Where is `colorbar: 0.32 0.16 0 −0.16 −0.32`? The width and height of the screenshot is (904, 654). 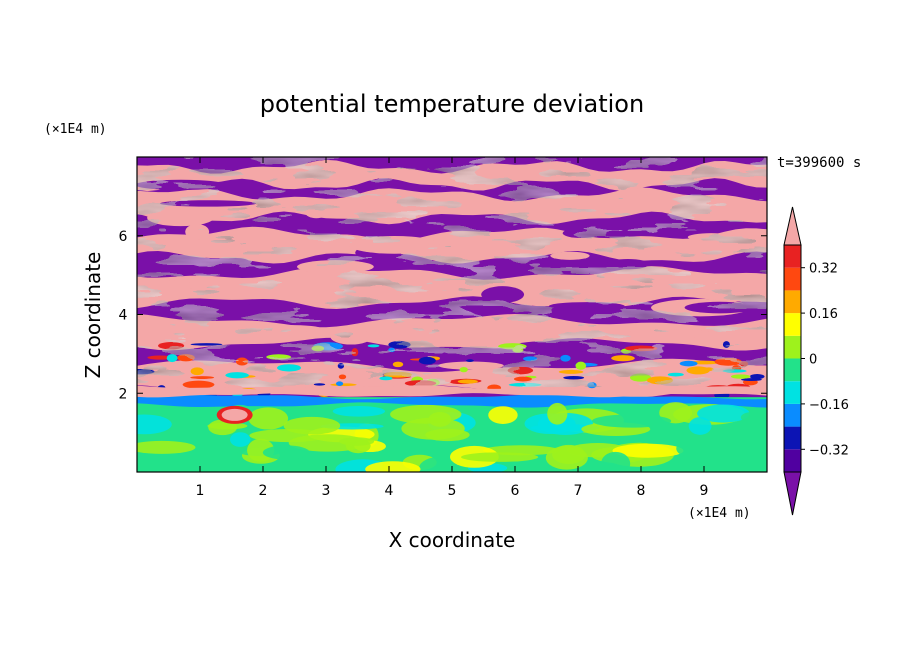
colorbar: 0.32 0.16 0 −0.16 −0.32 is located at coordinates (816, 361).